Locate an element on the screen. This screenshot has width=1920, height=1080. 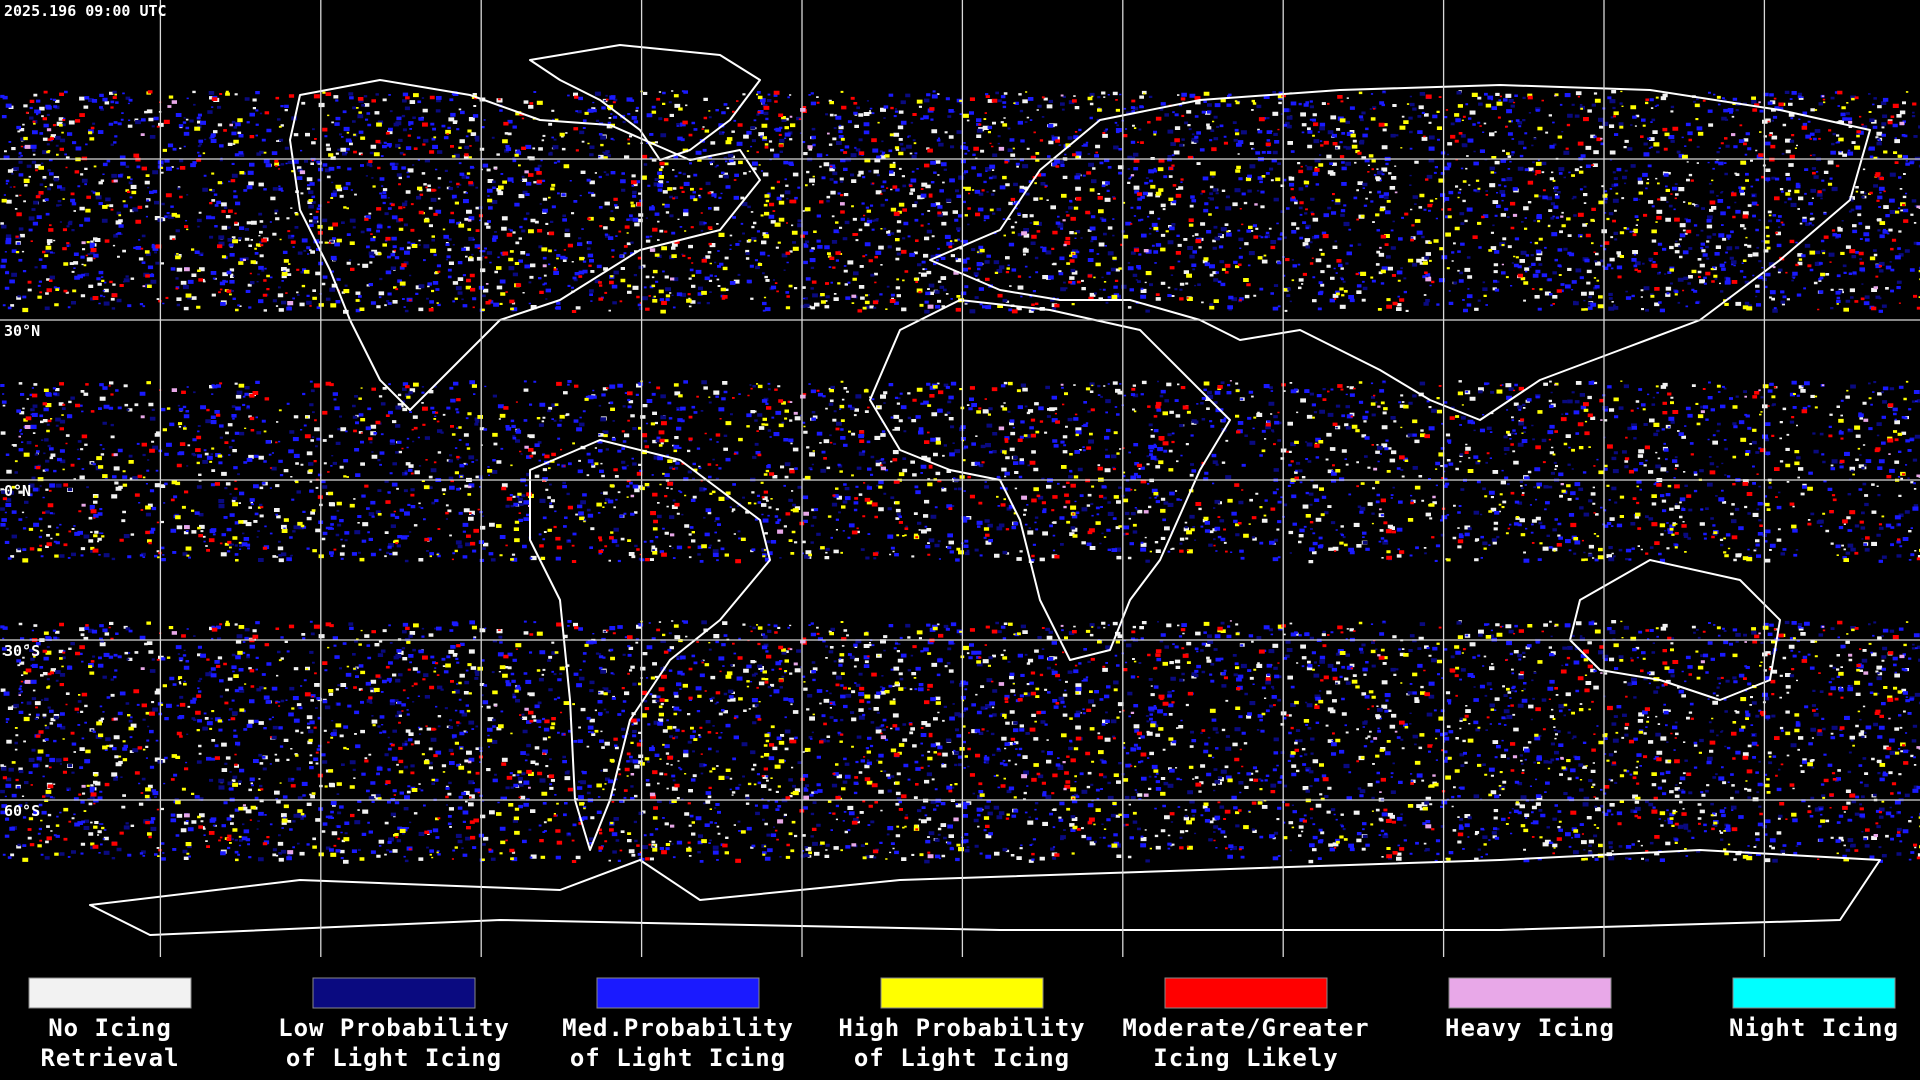
legend-label: Heavy Icing is located at coordinates (1530, 1028).